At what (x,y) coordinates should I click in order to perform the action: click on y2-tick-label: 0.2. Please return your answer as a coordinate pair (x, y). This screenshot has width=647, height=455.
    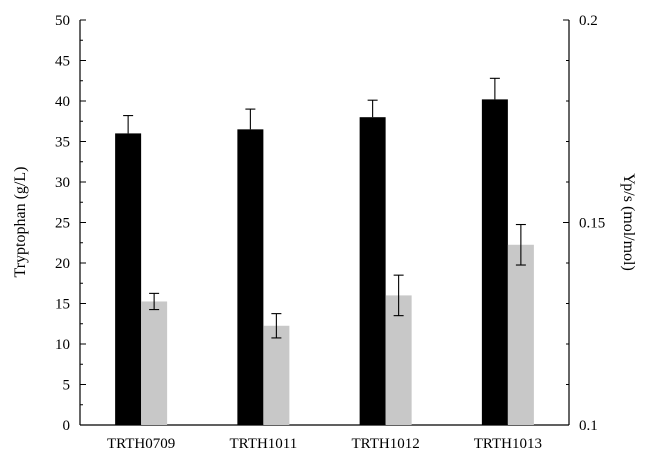
    Looking at the image, I should click on (588, 21).